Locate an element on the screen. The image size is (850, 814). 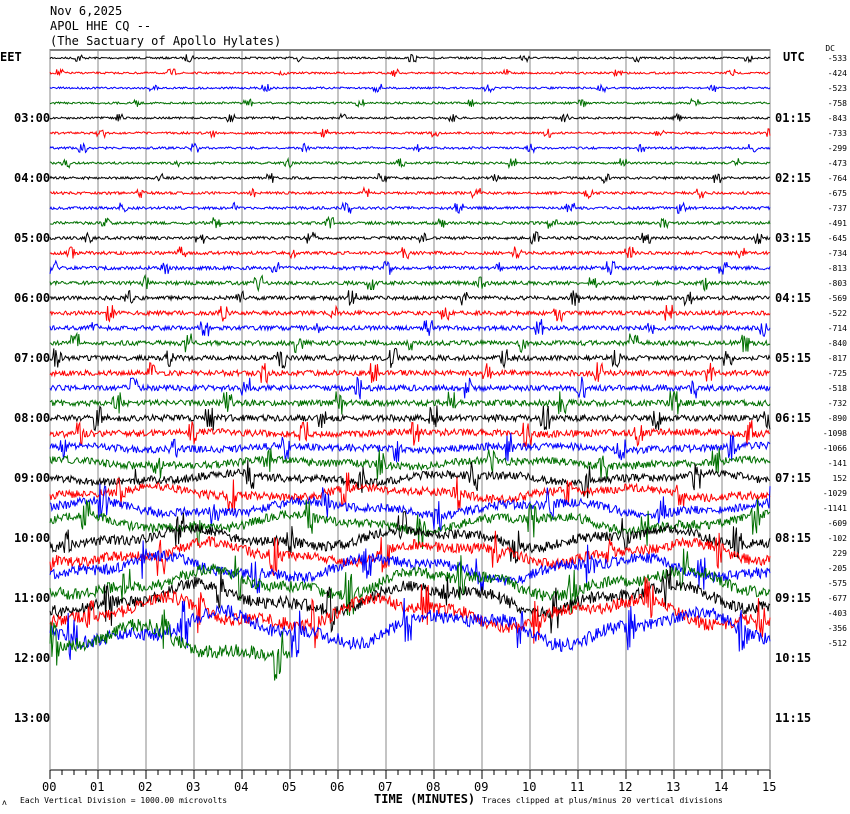
dc-offset: -522 is located at coordinates (837, 313).